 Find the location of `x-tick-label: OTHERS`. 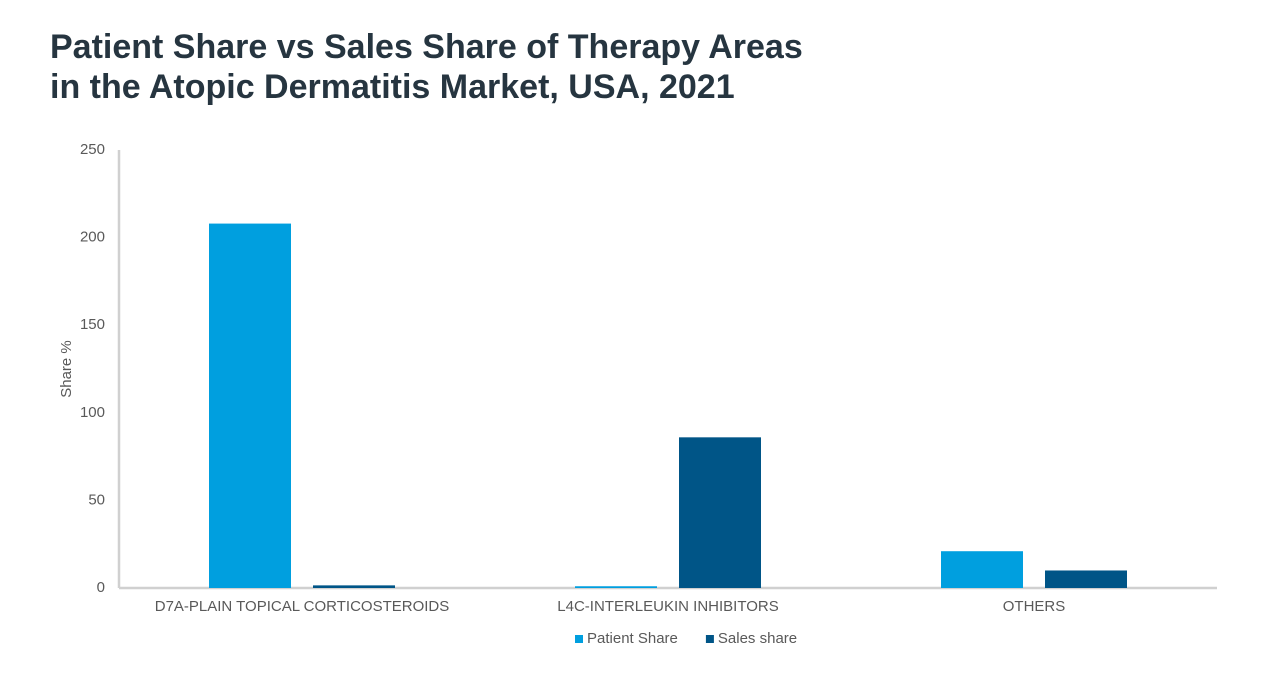

x-tick-label: OTHERS is located at coordinates (1034, 606).